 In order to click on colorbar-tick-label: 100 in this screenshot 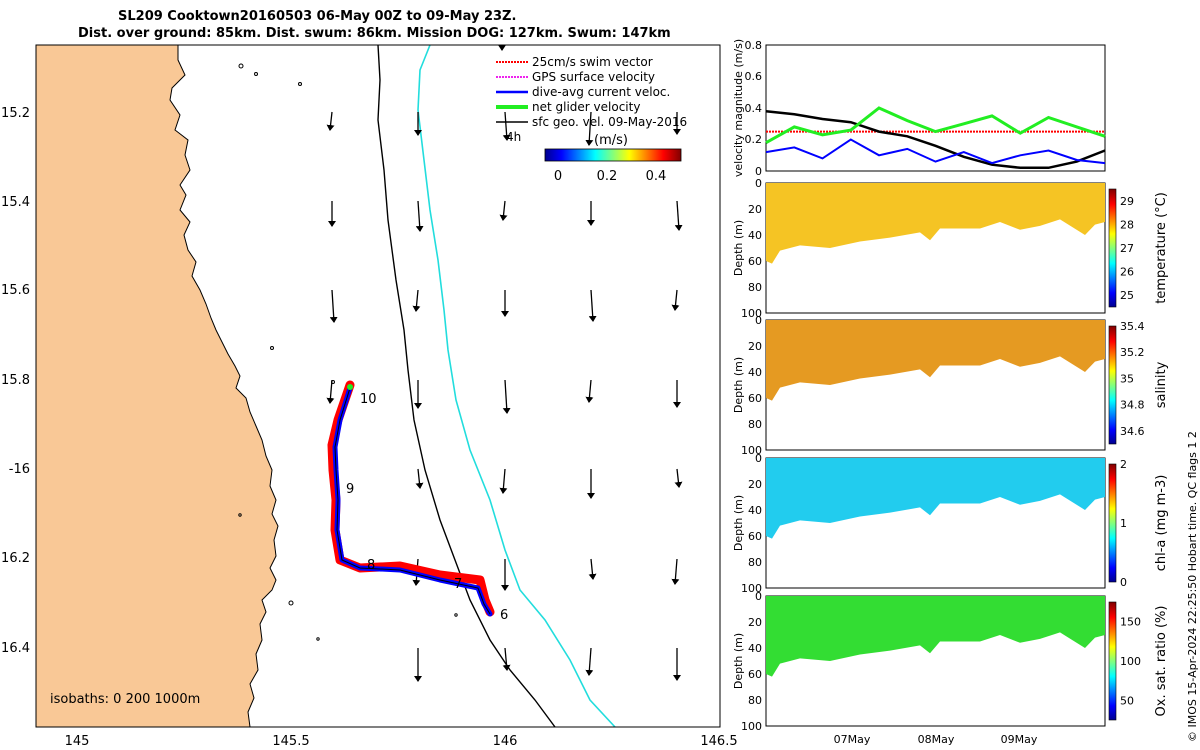, I will do `click(1130, 661)`.